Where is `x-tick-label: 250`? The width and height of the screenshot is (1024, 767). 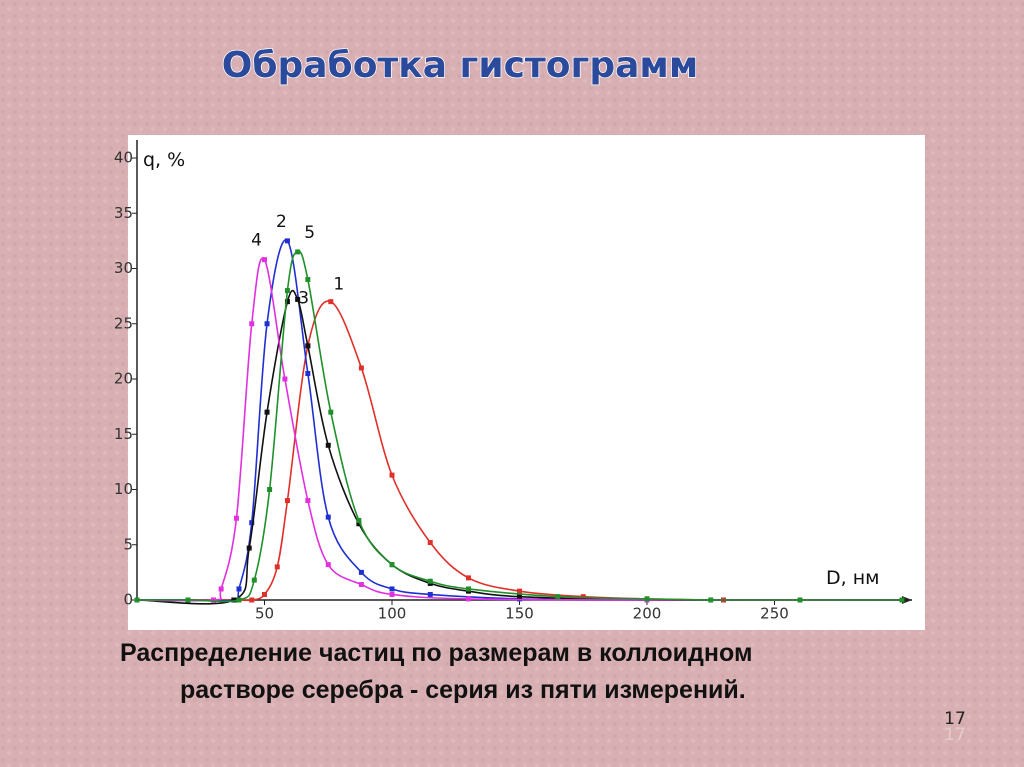 x-tick-label: 250 is located at coordinates (774, 614).